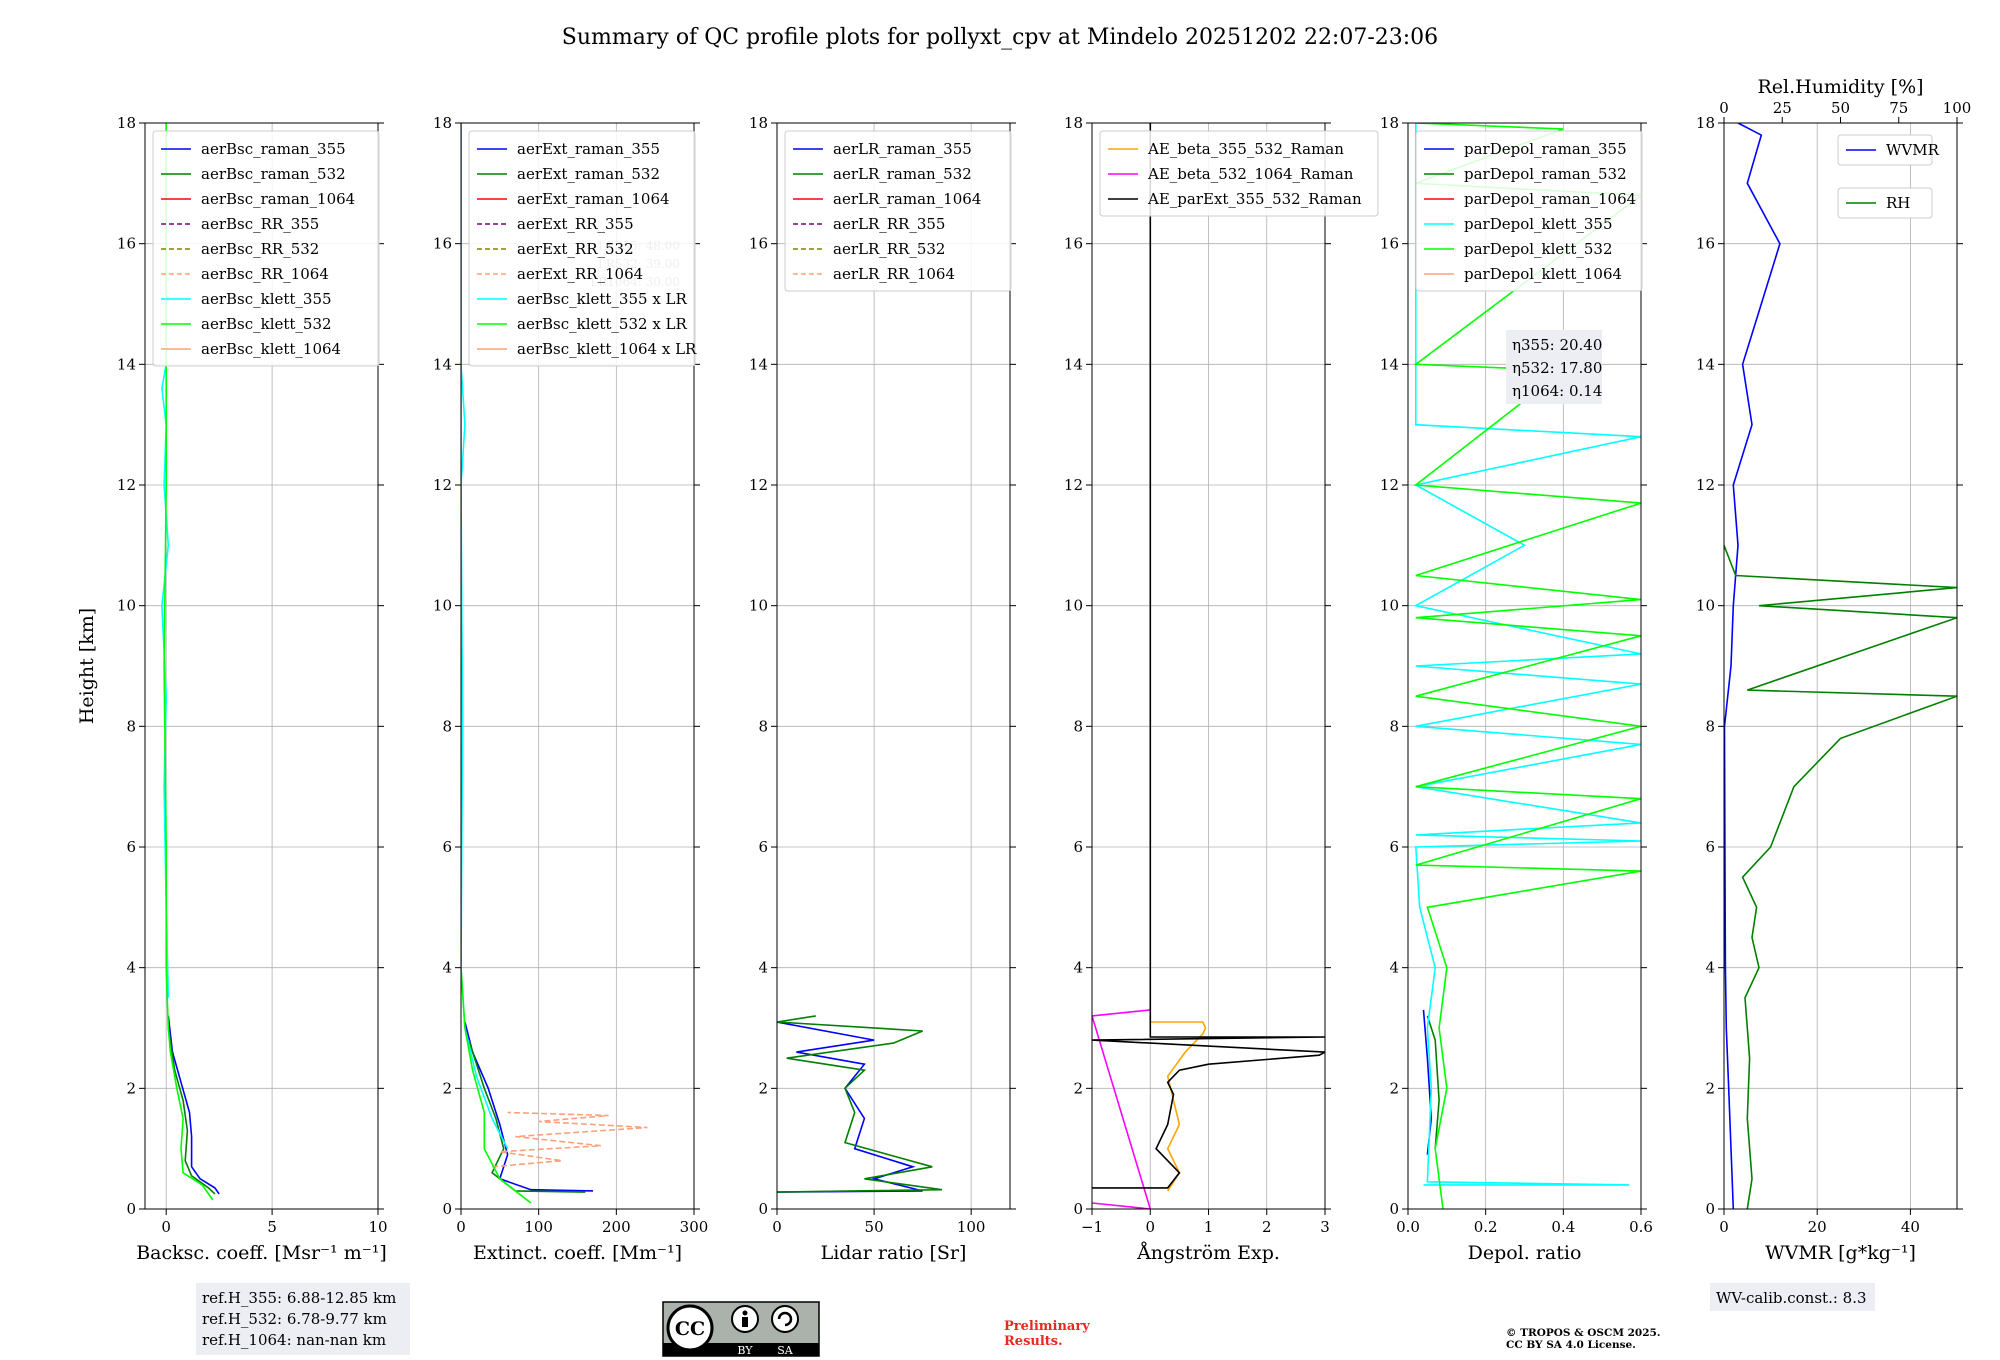  Describe the element at coordinates (265, 274) in the screenshot. I see `legend-entry-label: aerBsc_RR_1064` at that location.